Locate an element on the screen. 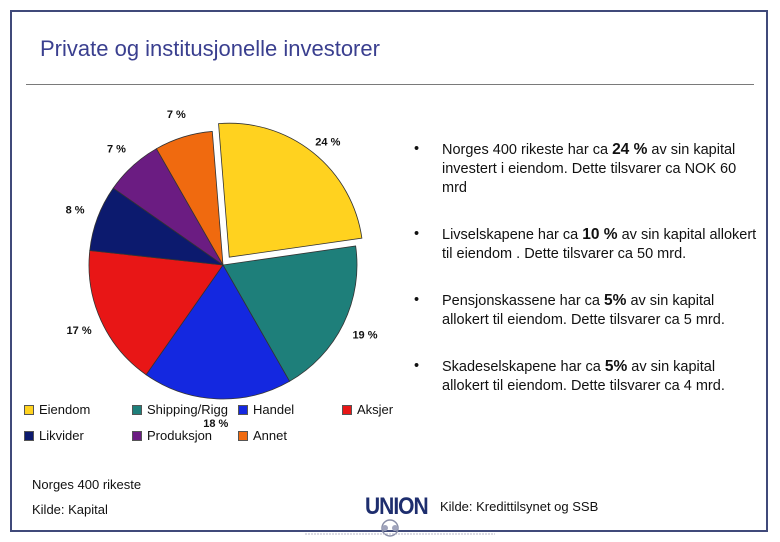  footer-line is located at coordinates (400, 534).